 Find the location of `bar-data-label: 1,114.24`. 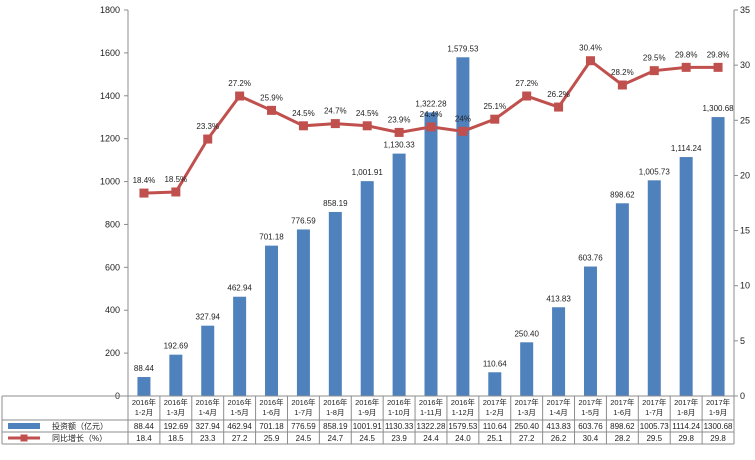

bar-data-label: 1,114.24 is located at coordinates (686, 148).